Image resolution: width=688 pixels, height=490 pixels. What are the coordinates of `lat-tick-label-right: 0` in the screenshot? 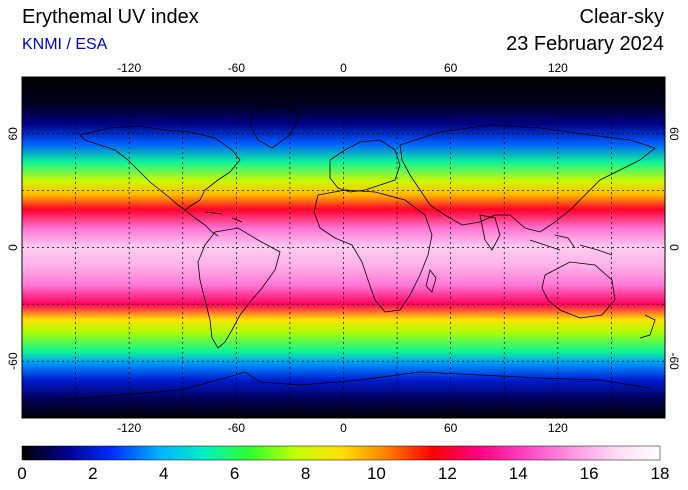 It's located at (674, 247).